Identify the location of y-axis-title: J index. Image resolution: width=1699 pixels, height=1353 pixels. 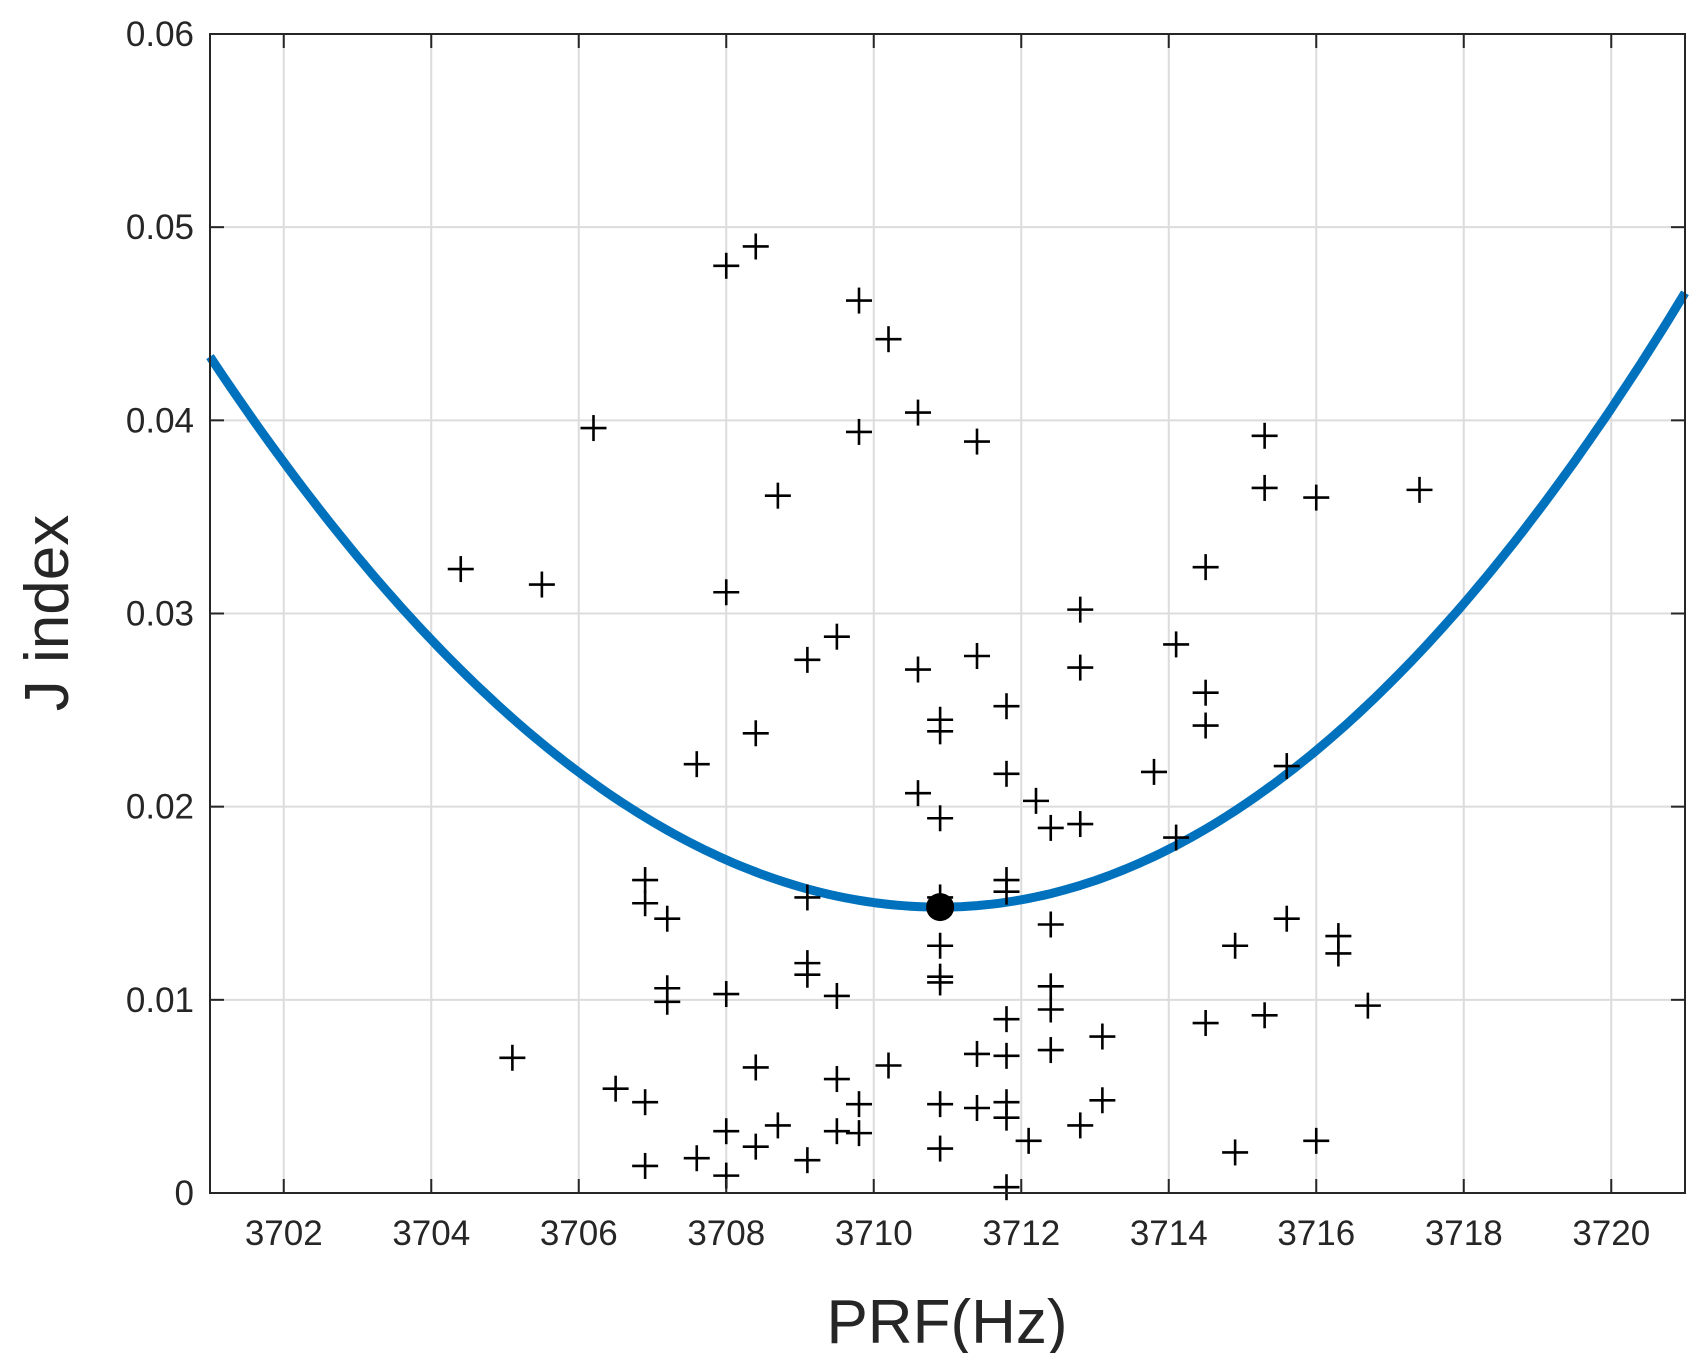
(47, 613).